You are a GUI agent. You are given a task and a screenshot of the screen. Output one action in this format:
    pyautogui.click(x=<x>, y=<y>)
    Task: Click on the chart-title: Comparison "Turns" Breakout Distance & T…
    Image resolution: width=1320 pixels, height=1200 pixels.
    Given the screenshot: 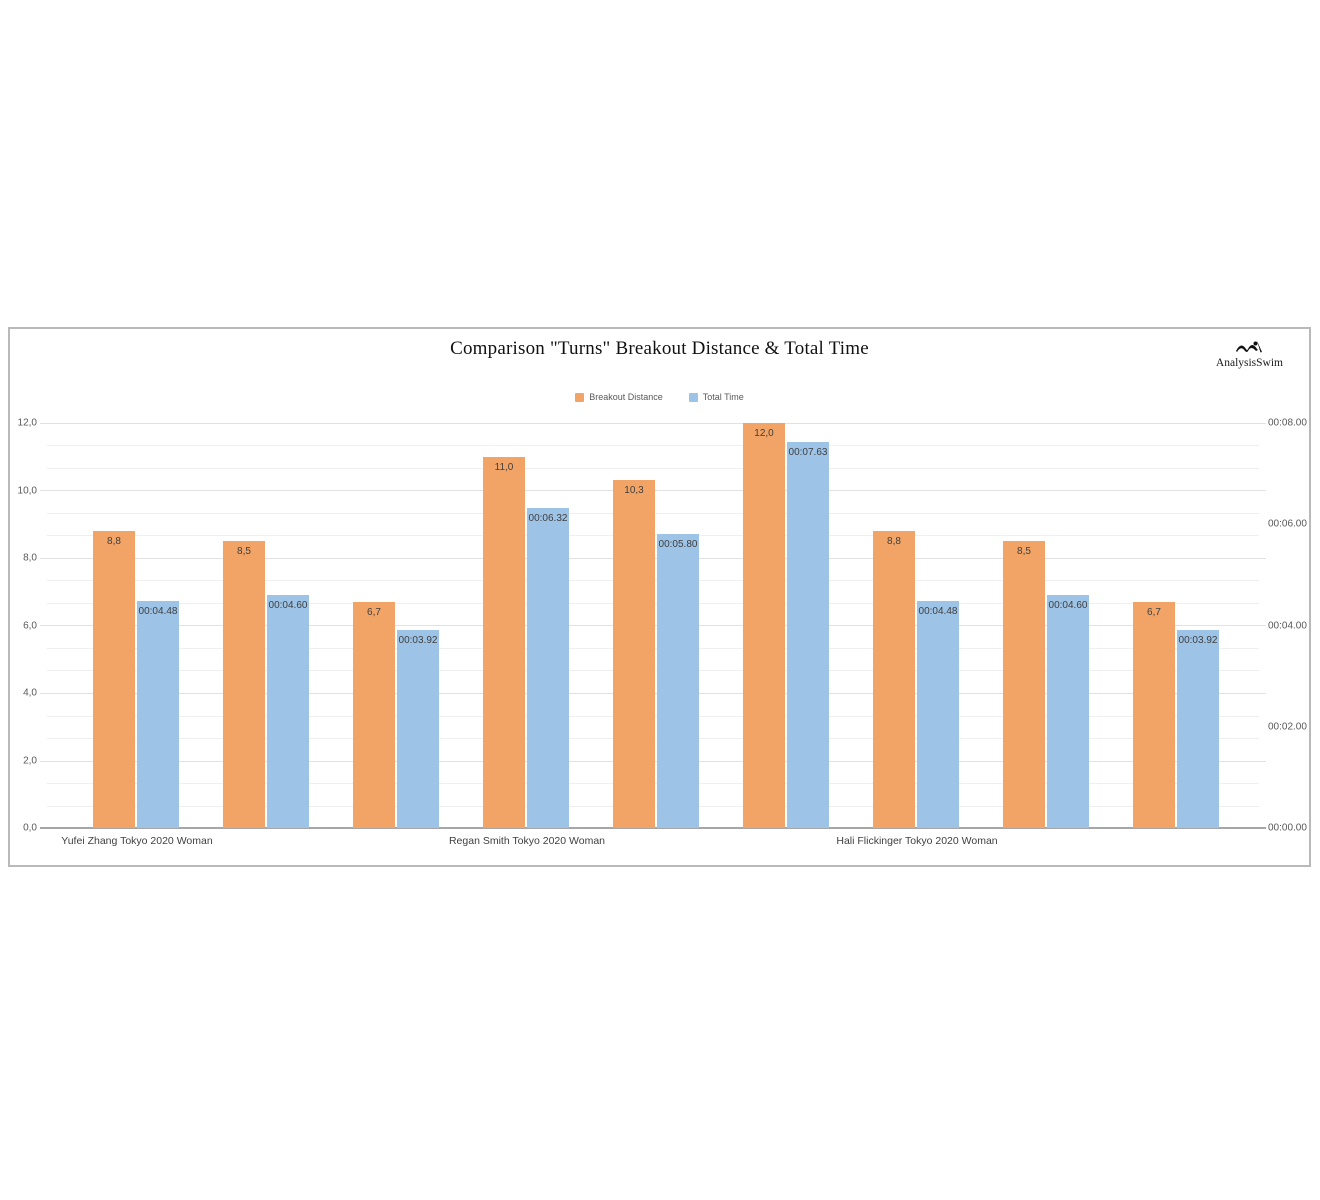 What is the action you would take?
    pyautogui.click(x=659, y=348)
    